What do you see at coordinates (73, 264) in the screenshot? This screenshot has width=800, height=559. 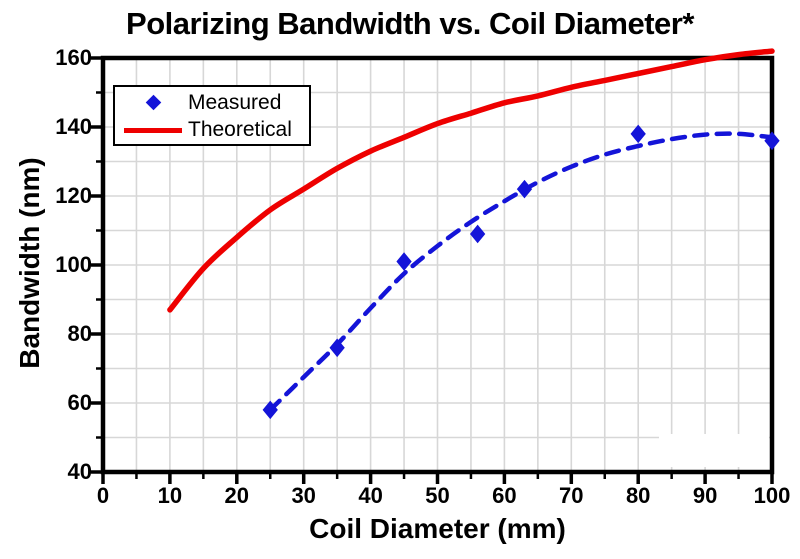 I see `y-tick-label: 100` at bounding box center [73, 264].